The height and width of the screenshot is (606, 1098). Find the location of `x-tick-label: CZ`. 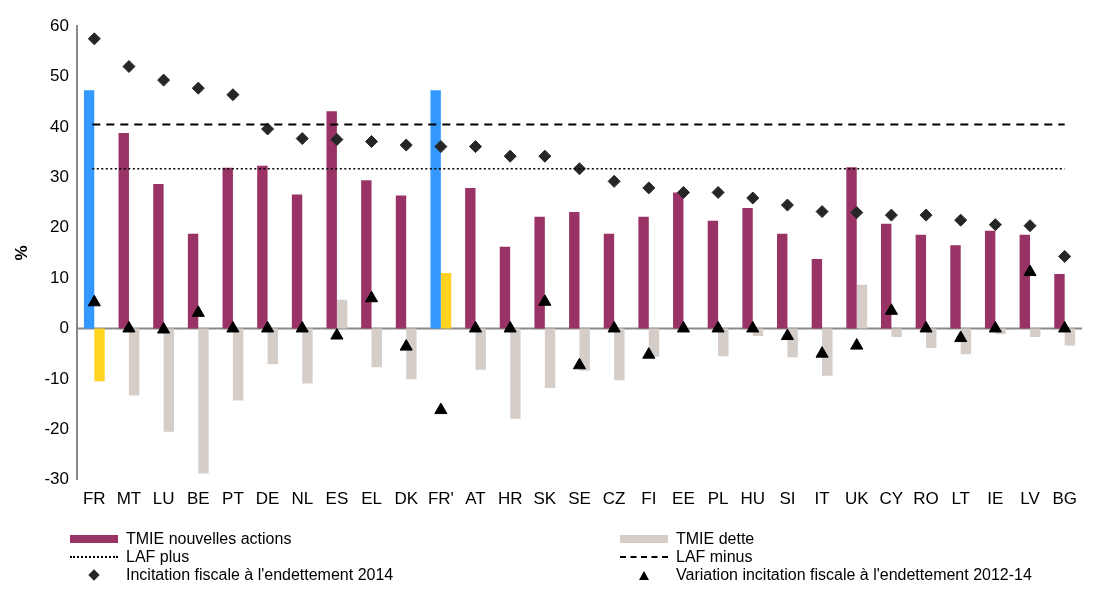

x-tick-label: CZ is located at coordinates (614, 499).